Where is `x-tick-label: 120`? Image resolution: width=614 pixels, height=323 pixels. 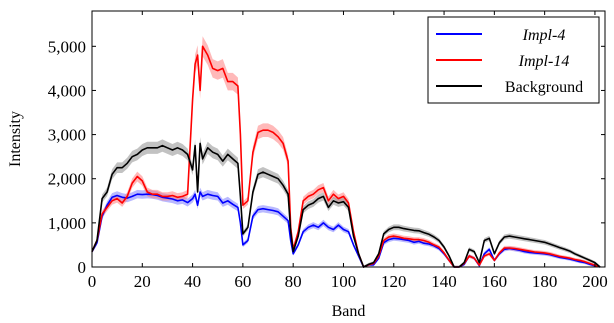 x-tick-label: 120 is located at coordinates (394, 281).